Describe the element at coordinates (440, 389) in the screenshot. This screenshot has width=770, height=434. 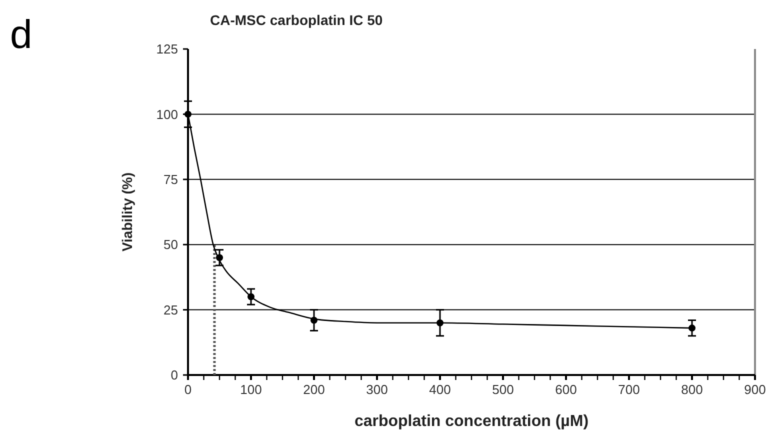
I see `x-tick-label: 400` at that location.